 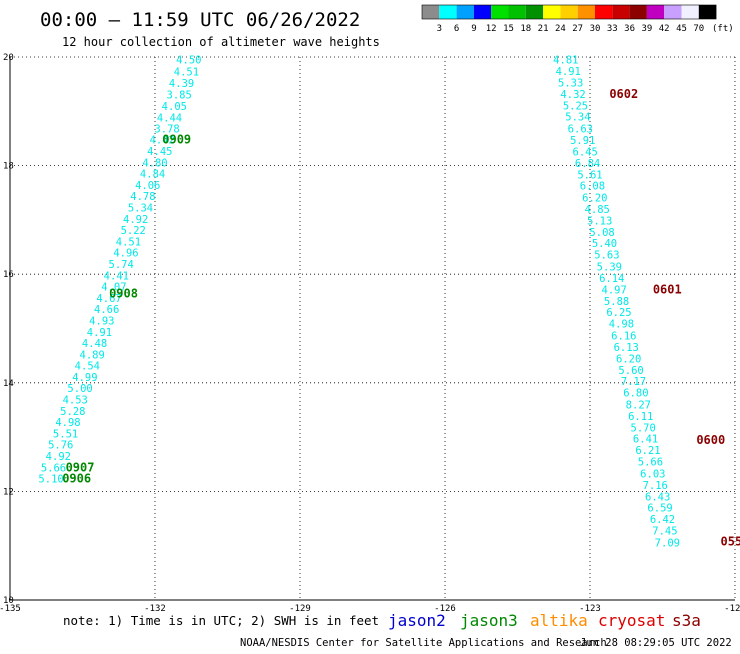 I want to click on wave-height-value: 6.41, so click(x=645, y=440).